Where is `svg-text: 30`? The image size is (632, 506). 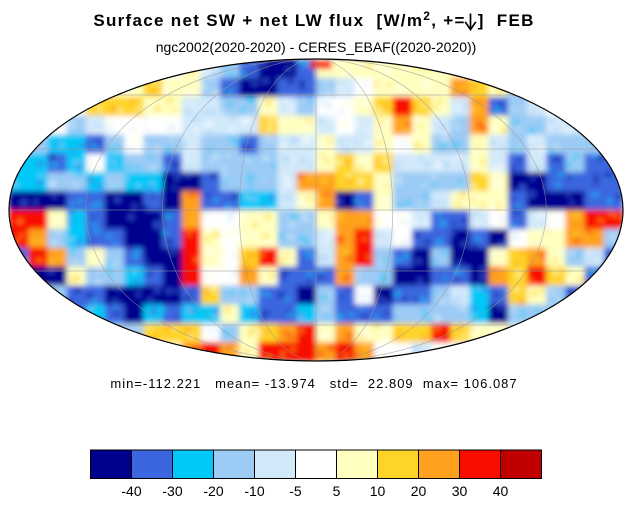 svg-text: 30 is located at coordinates (460, 491).